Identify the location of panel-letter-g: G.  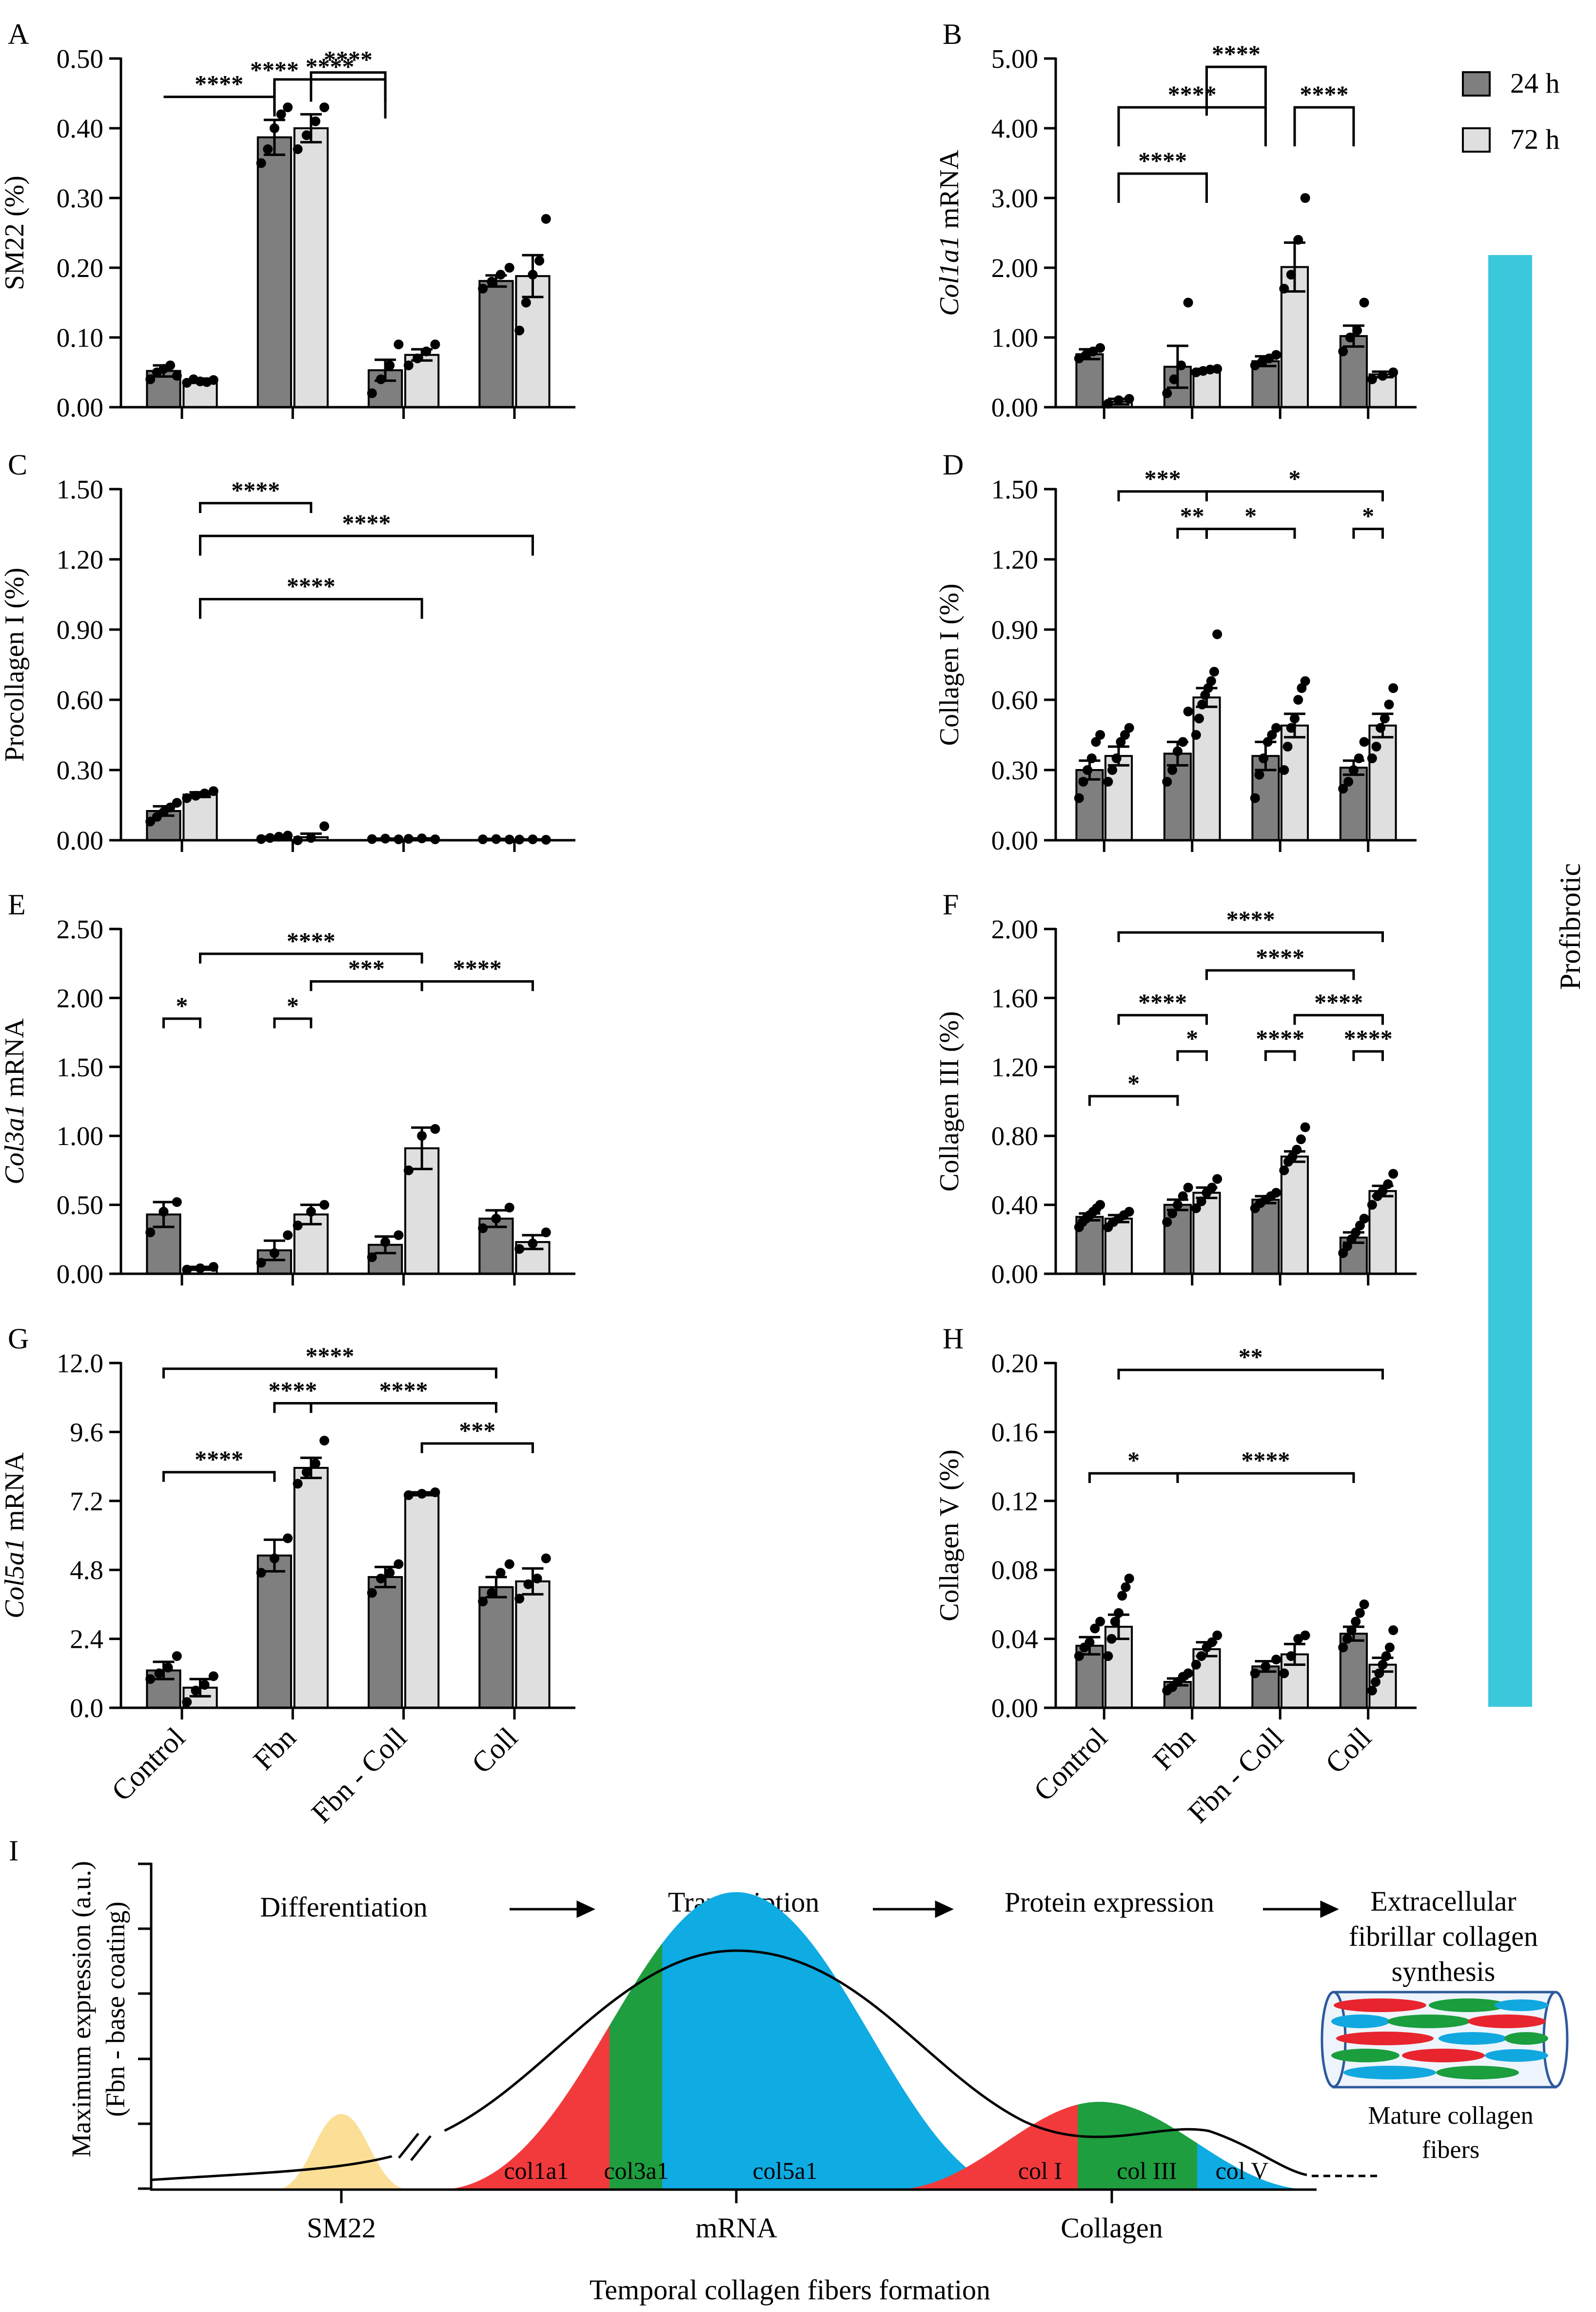
(18, 1339).